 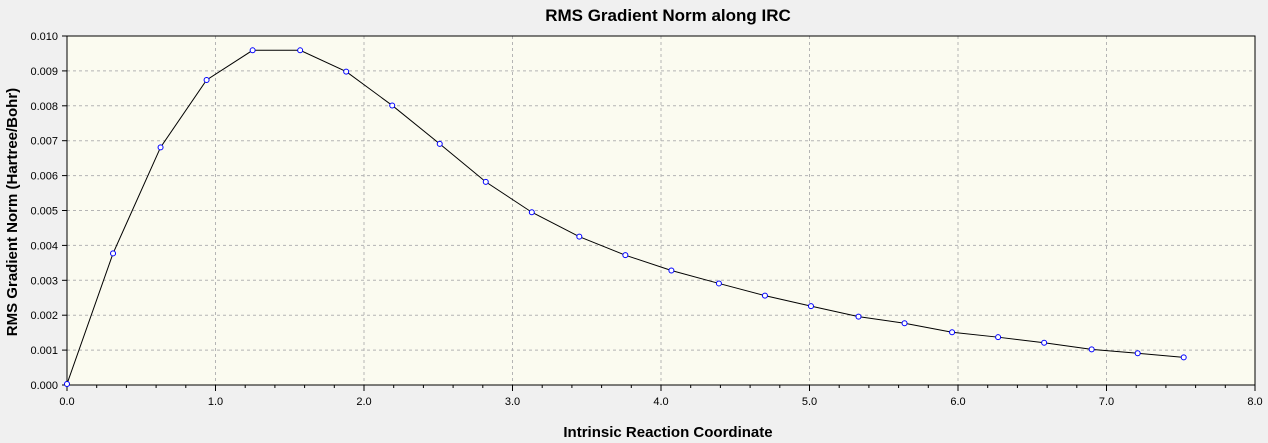 What do you see at coordinates (44, 37) in the screenshot?
I see `y-tick-label: 0.010` at bounding box center [44, 37].